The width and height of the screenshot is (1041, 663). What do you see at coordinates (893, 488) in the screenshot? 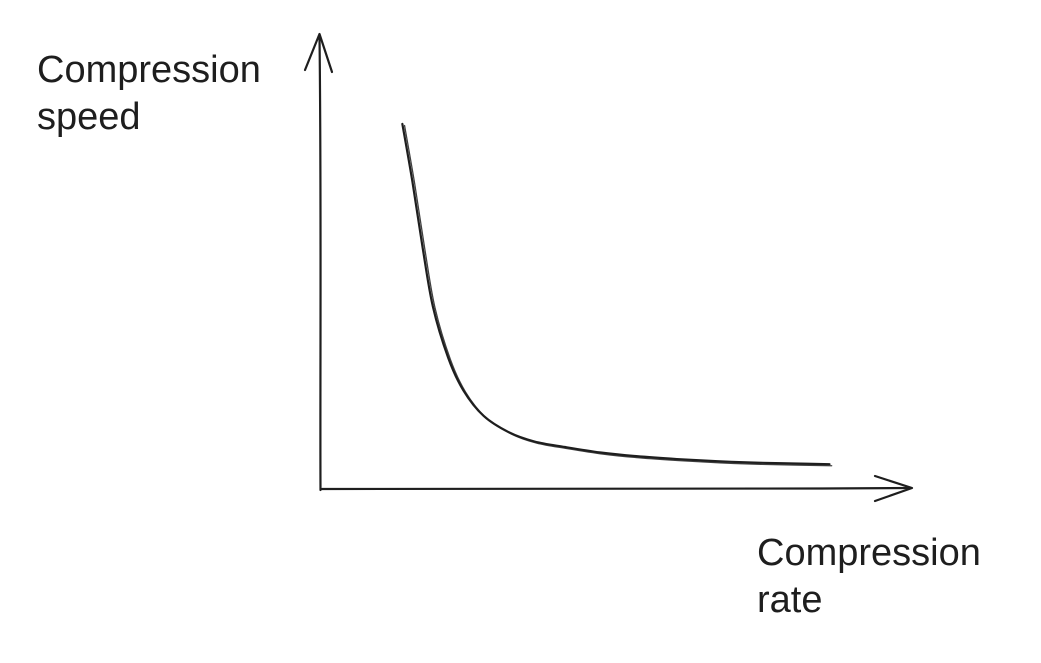
I see `x-axis-arrow-icon` at bounding box center [893, 488].